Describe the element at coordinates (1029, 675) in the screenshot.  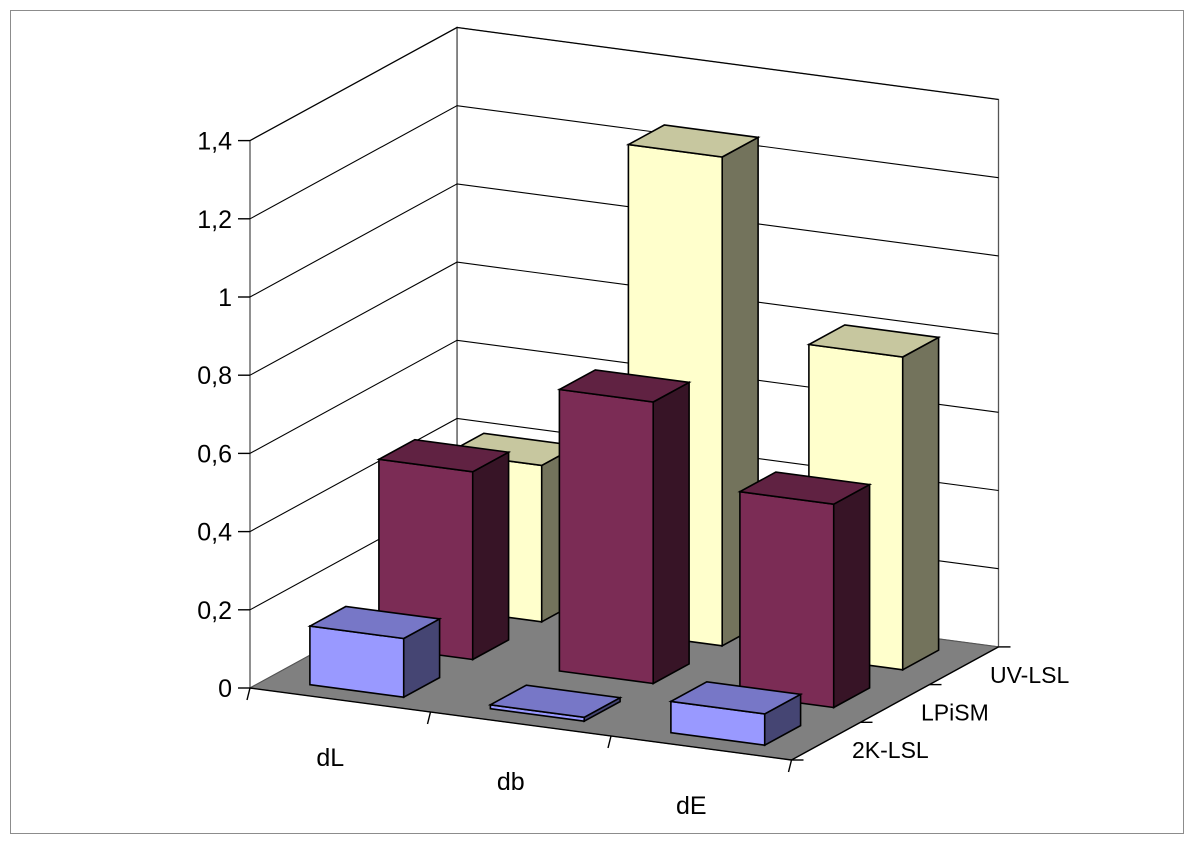
I see `series-label: UV-LSL` at that location.